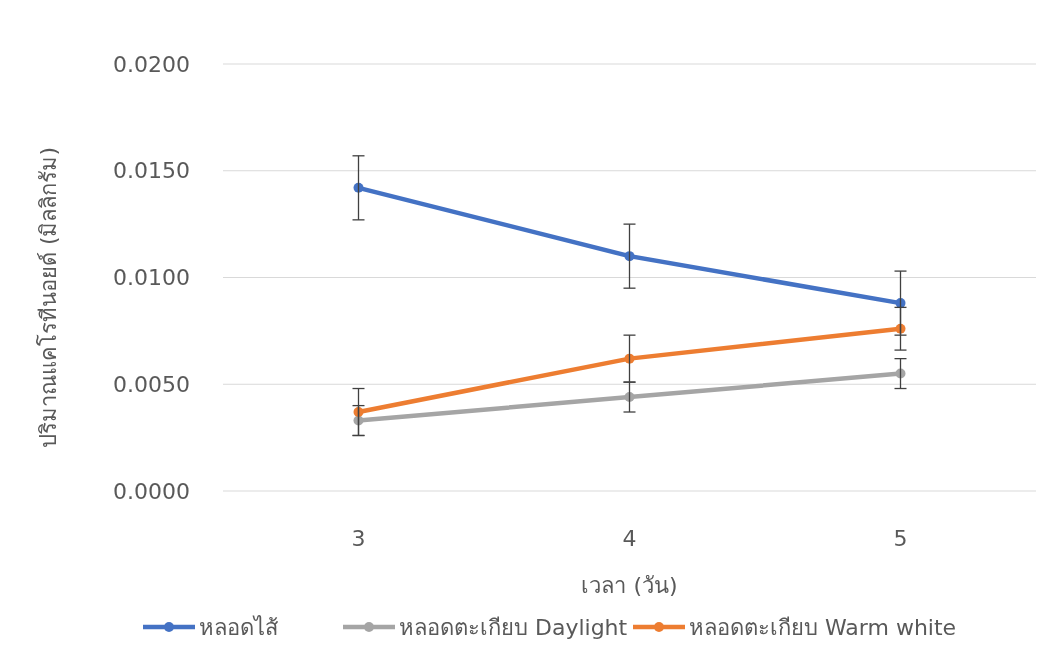 The width and height of the screenshot is (1064, 655). Describe the element at coordinates (629, 585) in the screenshot. I see `x-axis-title: เวลา (วัน)` at that location.